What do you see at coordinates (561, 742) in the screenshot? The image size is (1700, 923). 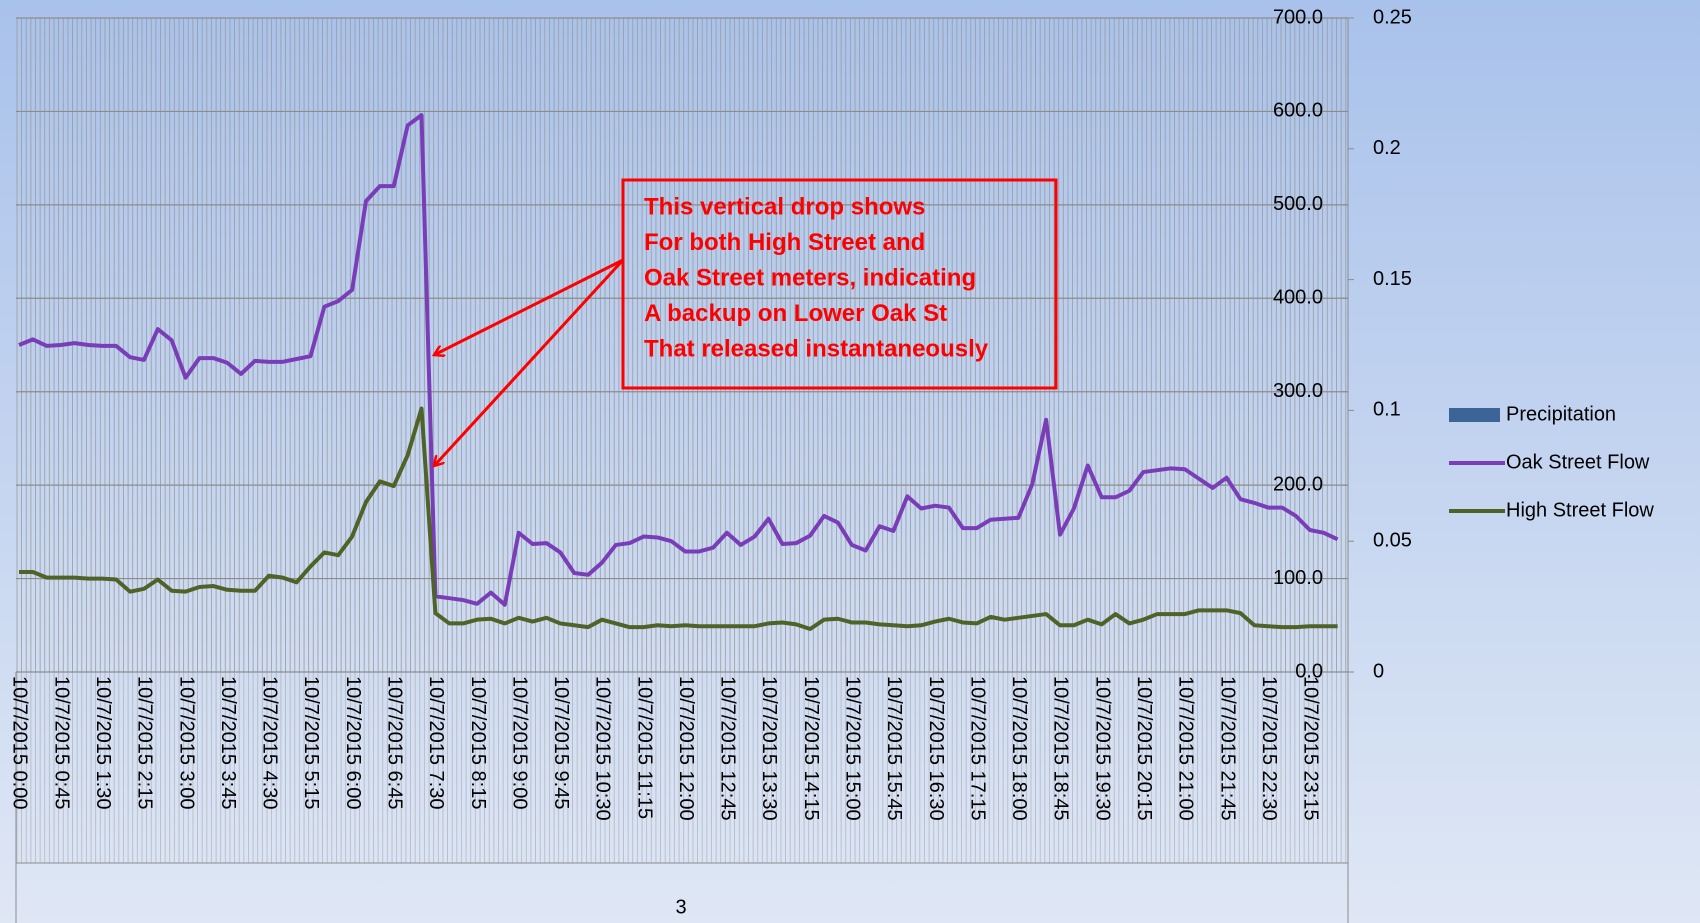 I see `x-tick-label: 10/7/2015 9:45` at bounding box center [561, 742].